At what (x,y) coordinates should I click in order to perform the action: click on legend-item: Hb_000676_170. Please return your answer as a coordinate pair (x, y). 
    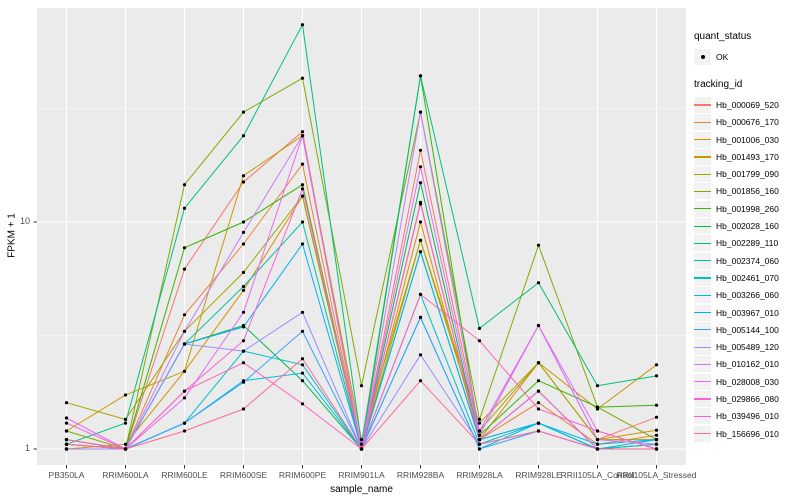
    Looking at the image, I should click on (746, 122).